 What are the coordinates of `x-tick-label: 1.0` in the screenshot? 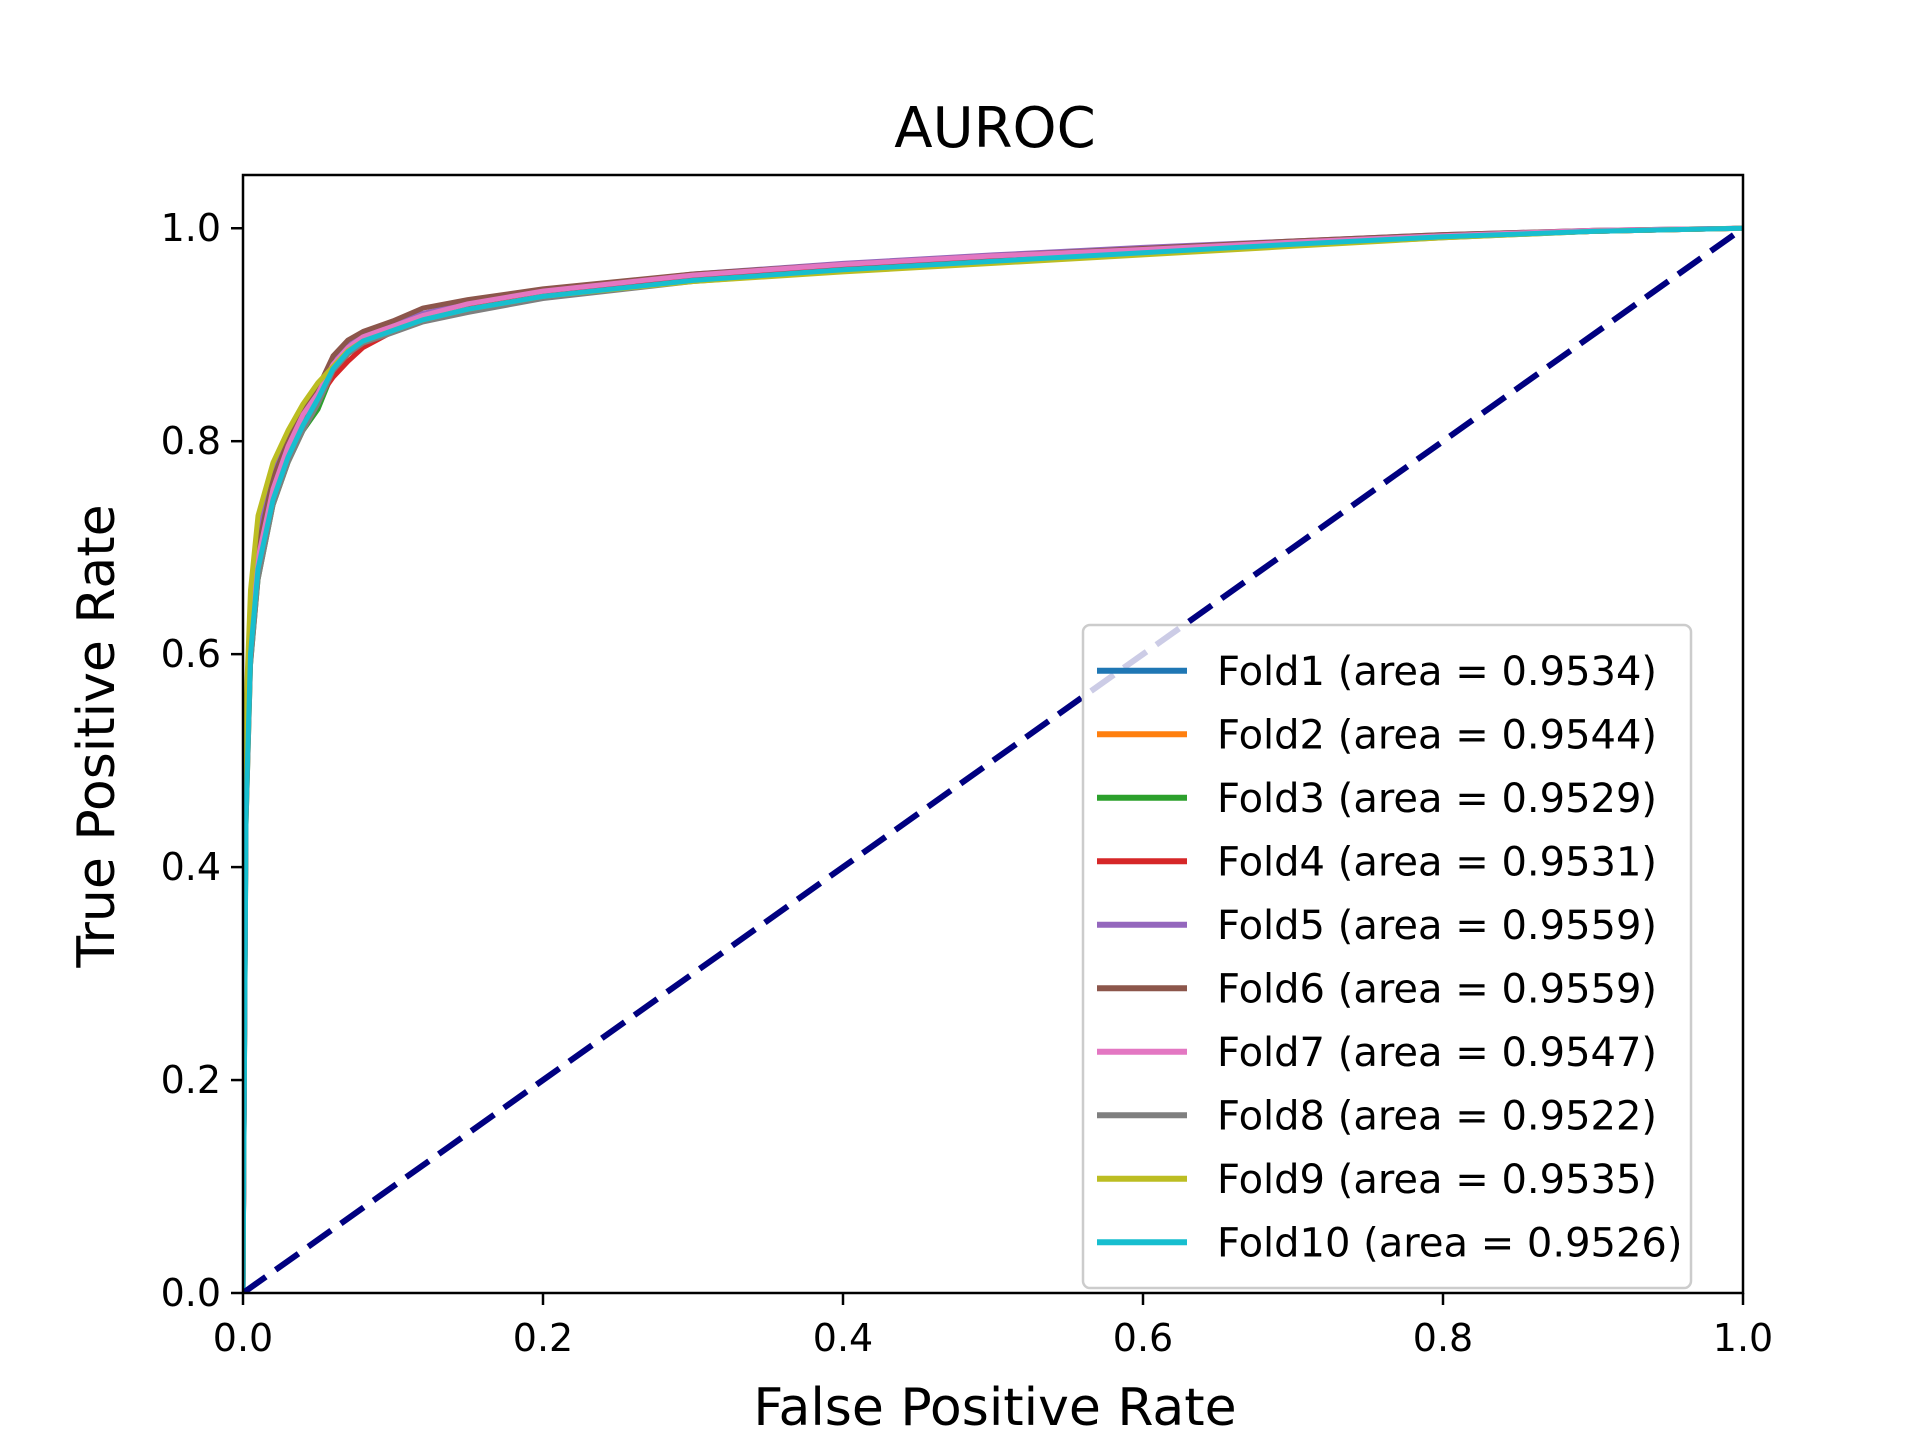 It's located at (1743, 1338).